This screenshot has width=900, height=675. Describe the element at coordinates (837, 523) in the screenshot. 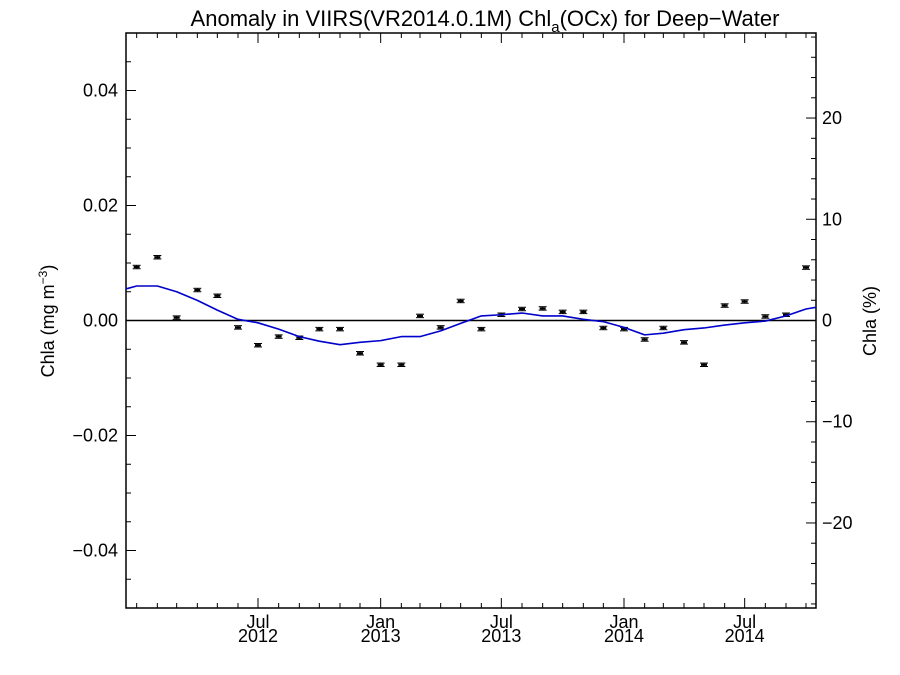

I see `y-right-tick-label: −20` at that location.